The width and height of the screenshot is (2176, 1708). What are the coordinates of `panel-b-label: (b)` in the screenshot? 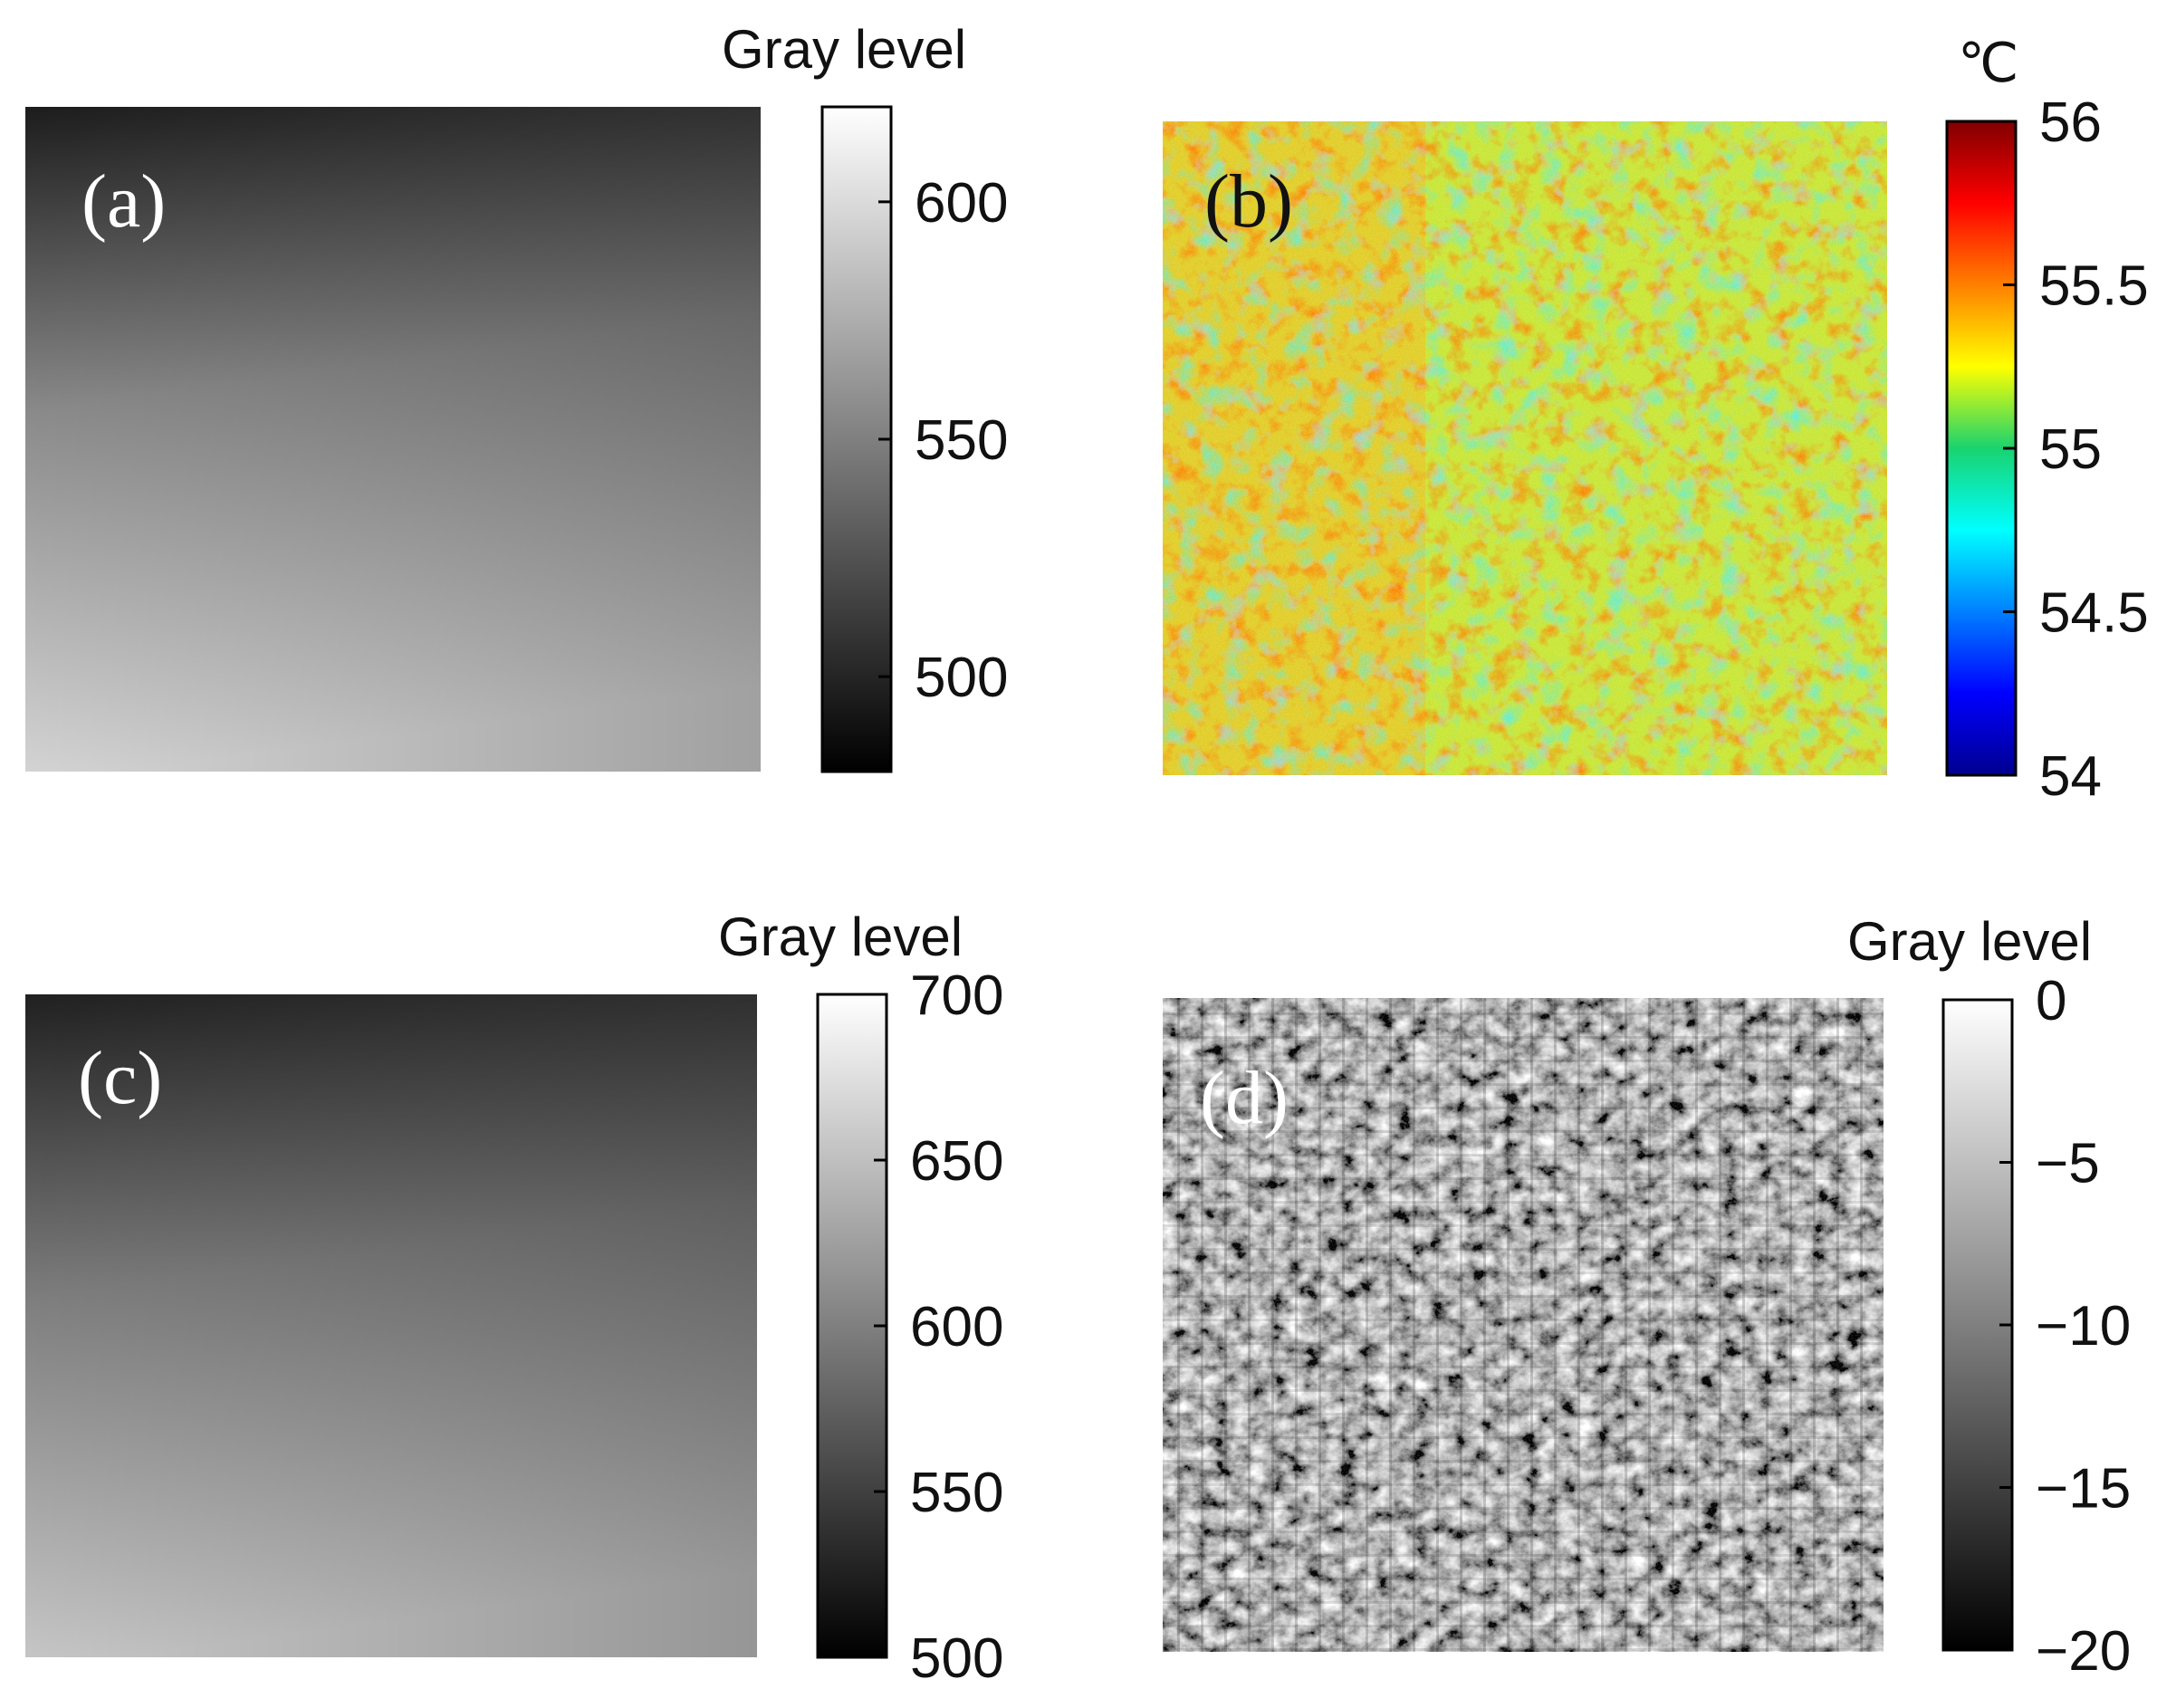 It's located at (1248, 201).